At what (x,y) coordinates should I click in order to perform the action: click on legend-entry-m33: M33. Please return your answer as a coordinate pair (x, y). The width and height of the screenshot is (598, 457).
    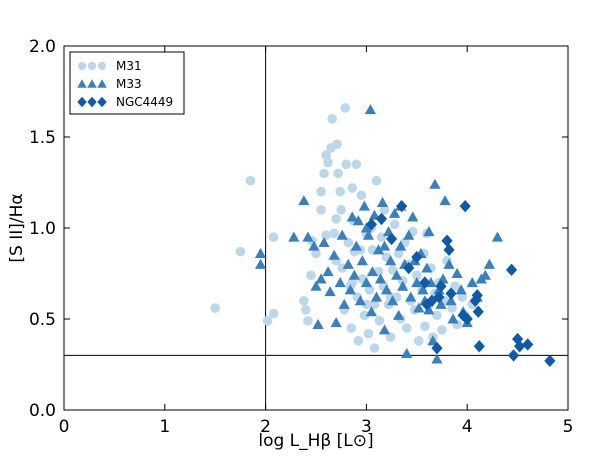
    Looking at the image, I should click on (109, 84).